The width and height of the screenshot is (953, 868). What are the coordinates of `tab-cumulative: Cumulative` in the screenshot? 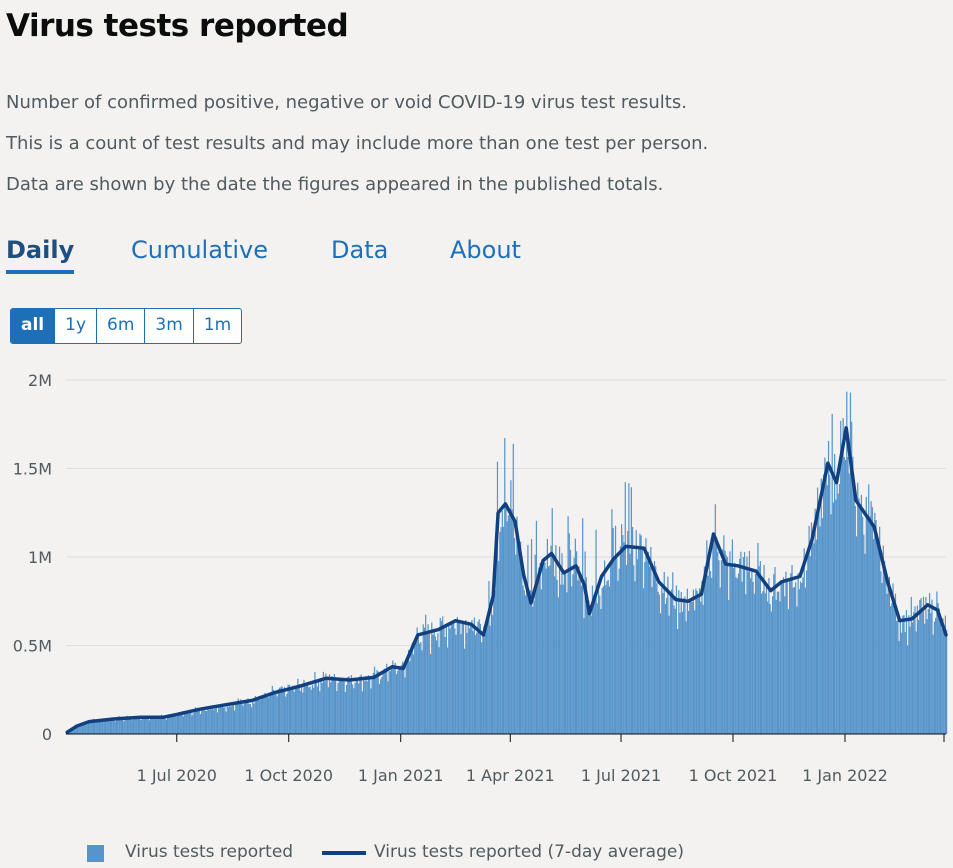 It's located at (199, 250).